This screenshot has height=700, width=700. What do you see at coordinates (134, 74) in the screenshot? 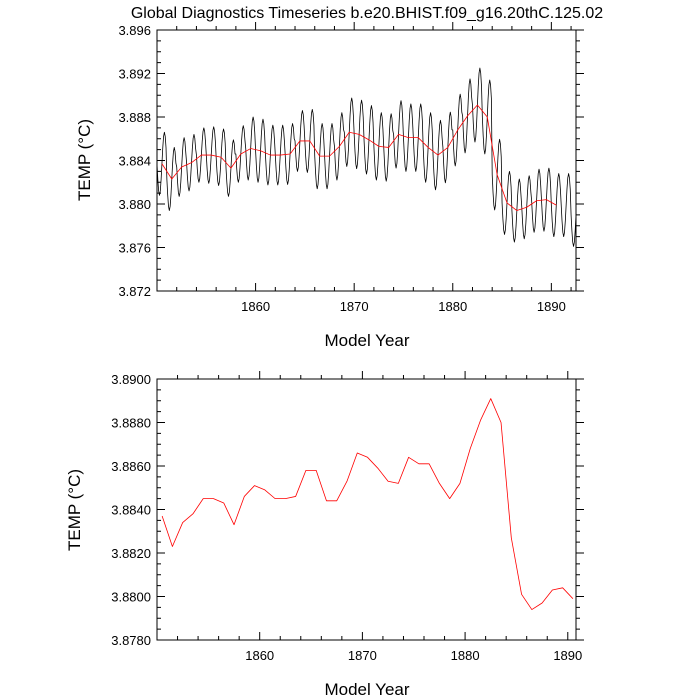
I see `top-y-tick-label: 3.892` at bounding box center [134, 74].